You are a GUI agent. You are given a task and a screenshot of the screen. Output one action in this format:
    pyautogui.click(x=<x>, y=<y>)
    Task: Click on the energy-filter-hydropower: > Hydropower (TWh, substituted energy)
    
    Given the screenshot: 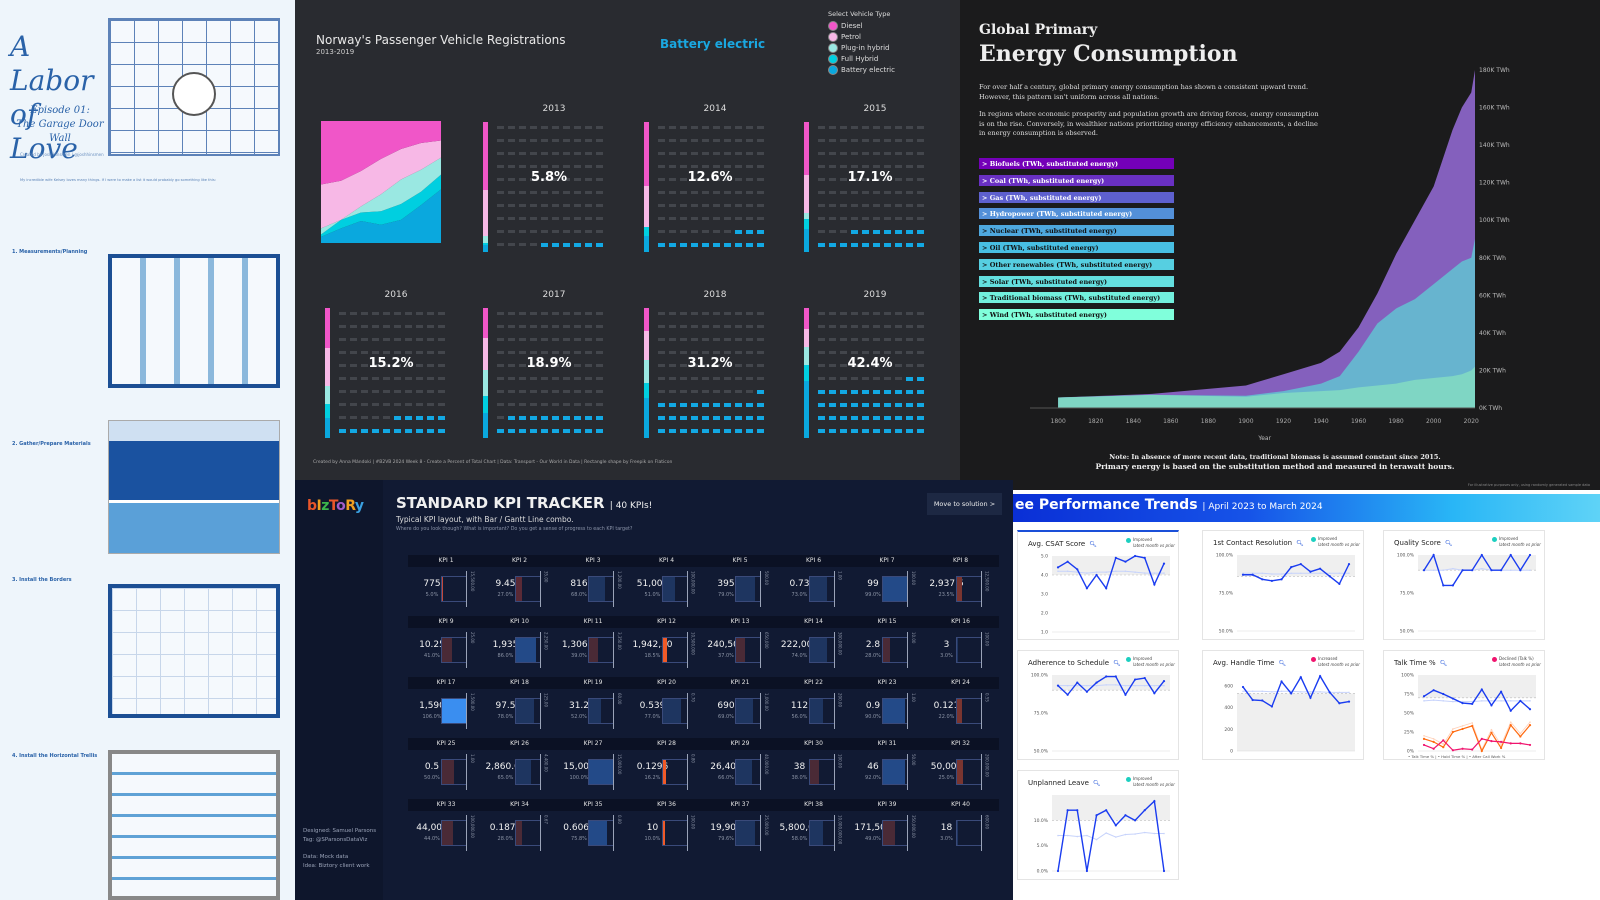 What is the action you would take?
    pyautogui.click(x=1076, y=214)
    